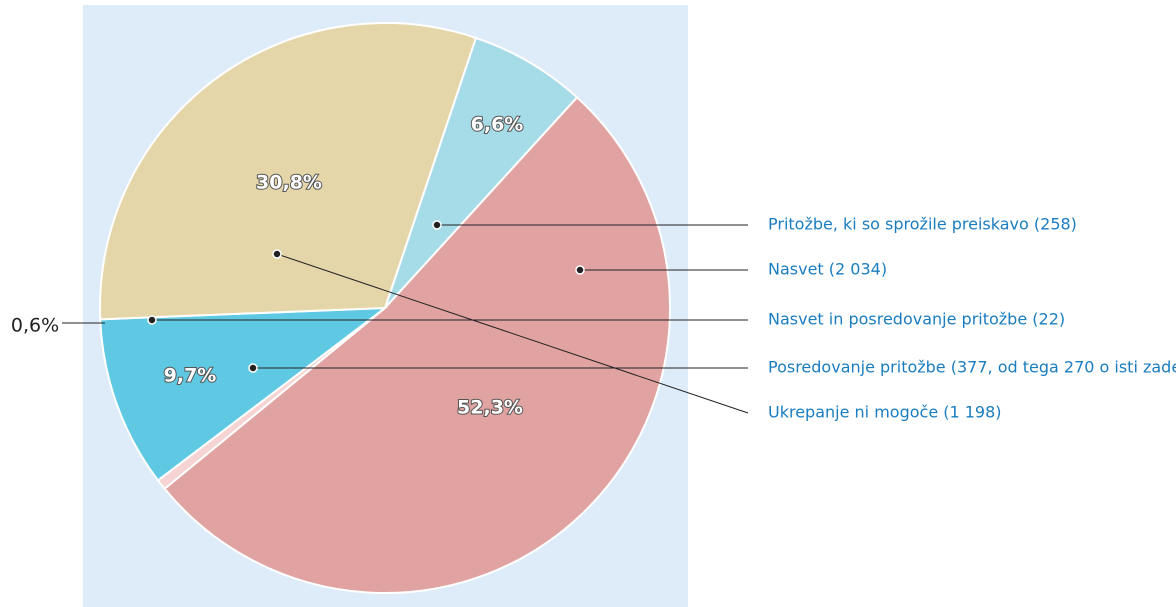  Describe the element at coordinates (497, 125) in the screenshot. I see `value-label: 6,6%` at that location.